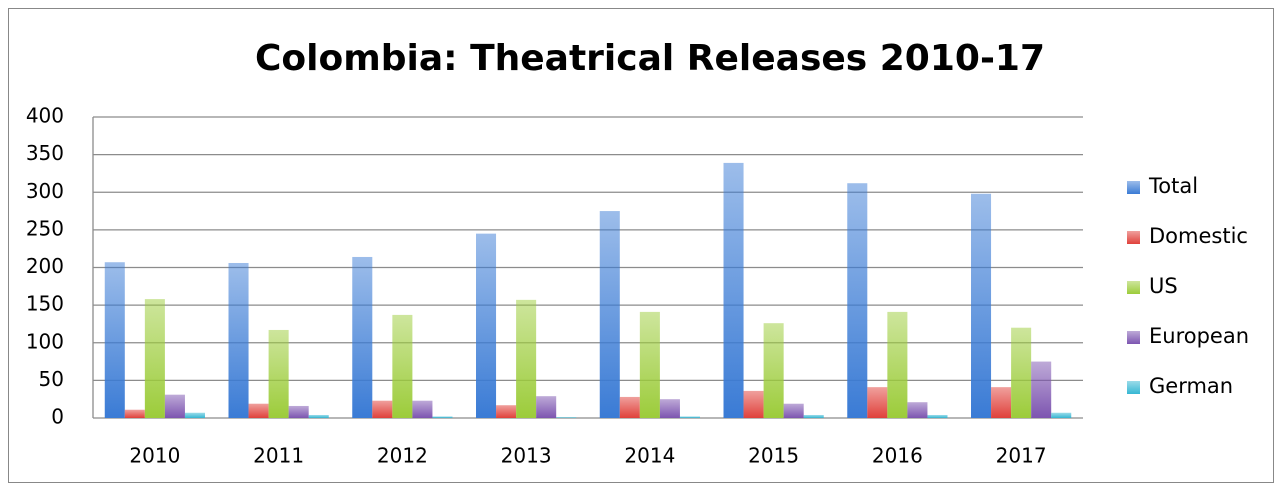 The image size is (1275, 483). I want to click on x-tick-label: 2013, so click(526, 456).